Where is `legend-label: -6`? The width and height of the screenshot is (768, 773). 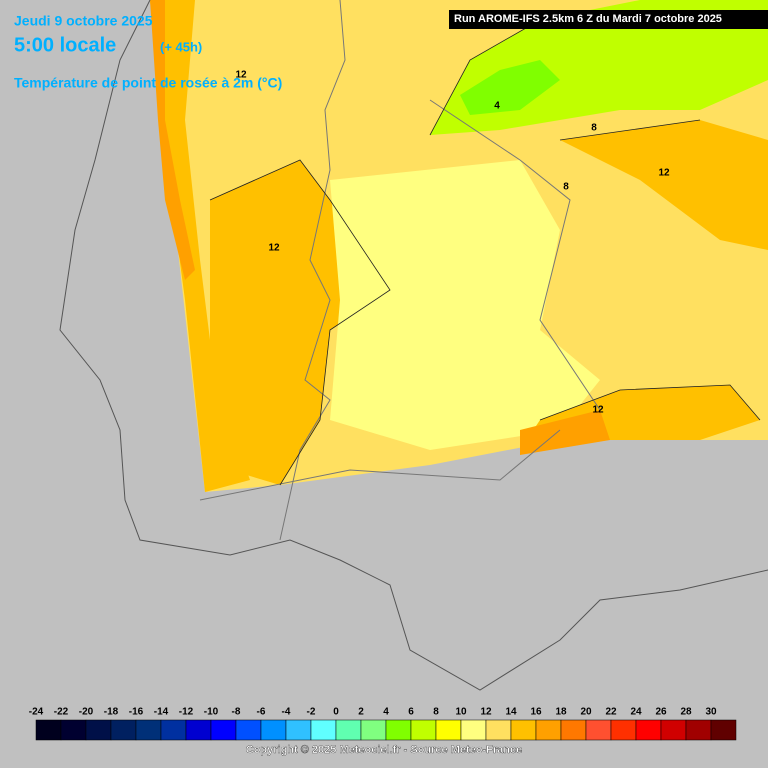
legend-label: -6 is located at coordinates (261, 712).